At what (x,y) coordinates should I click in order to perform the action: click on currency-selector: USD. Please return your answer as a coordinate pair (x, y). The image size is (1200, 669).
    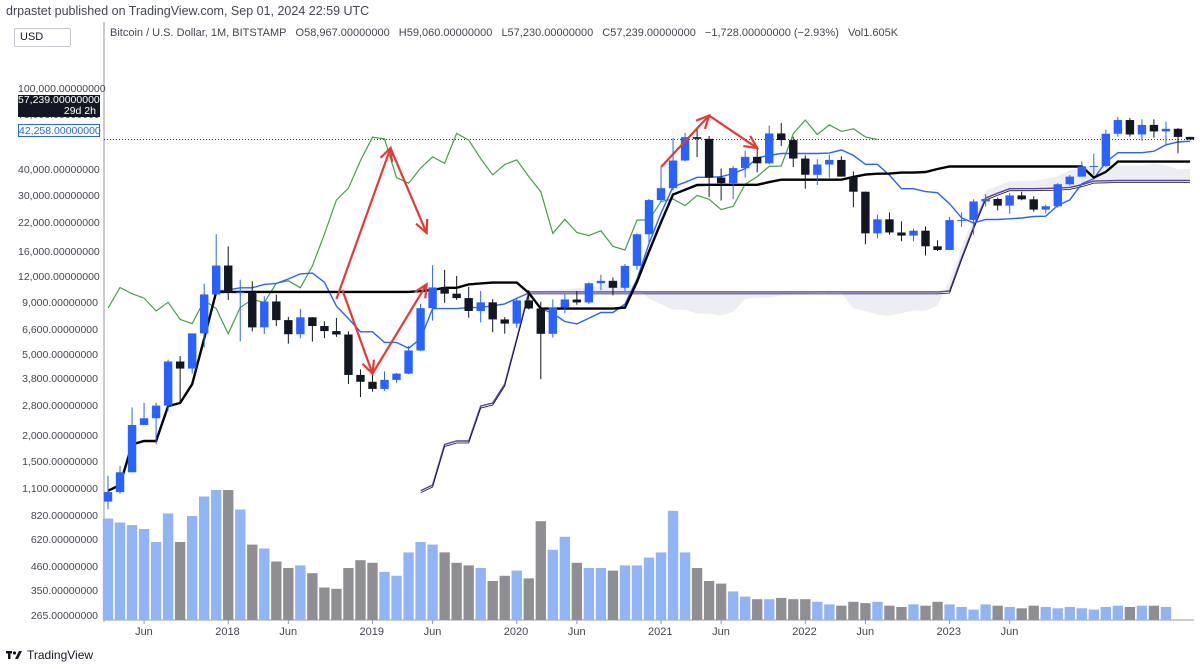
    Looking at the image, I should click on (42, 37).